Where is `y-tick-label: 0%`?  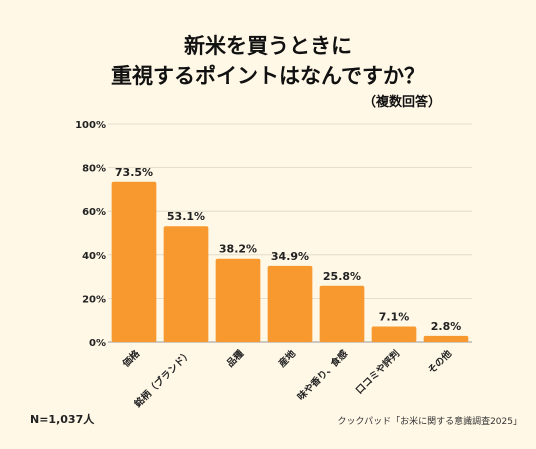
y-tick-label: 0% is located at coordinates (97, 343).